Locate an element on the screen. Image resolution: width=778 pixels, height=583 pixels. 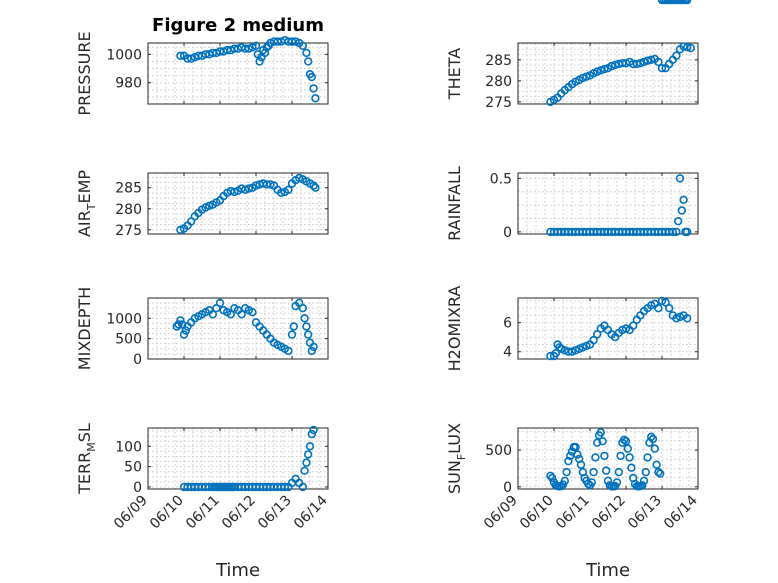
x-tick-label: 06/09 is located at coordinates (501, 513).